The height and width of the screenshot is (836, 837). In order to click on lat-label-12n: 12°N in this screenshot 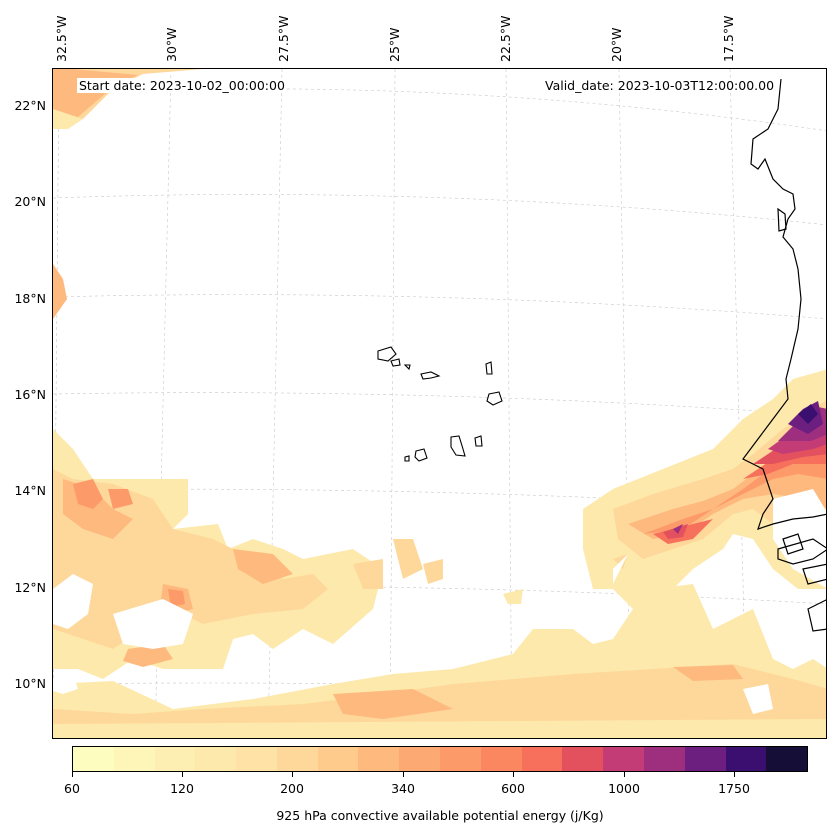, I will do `click(30, 587)`.